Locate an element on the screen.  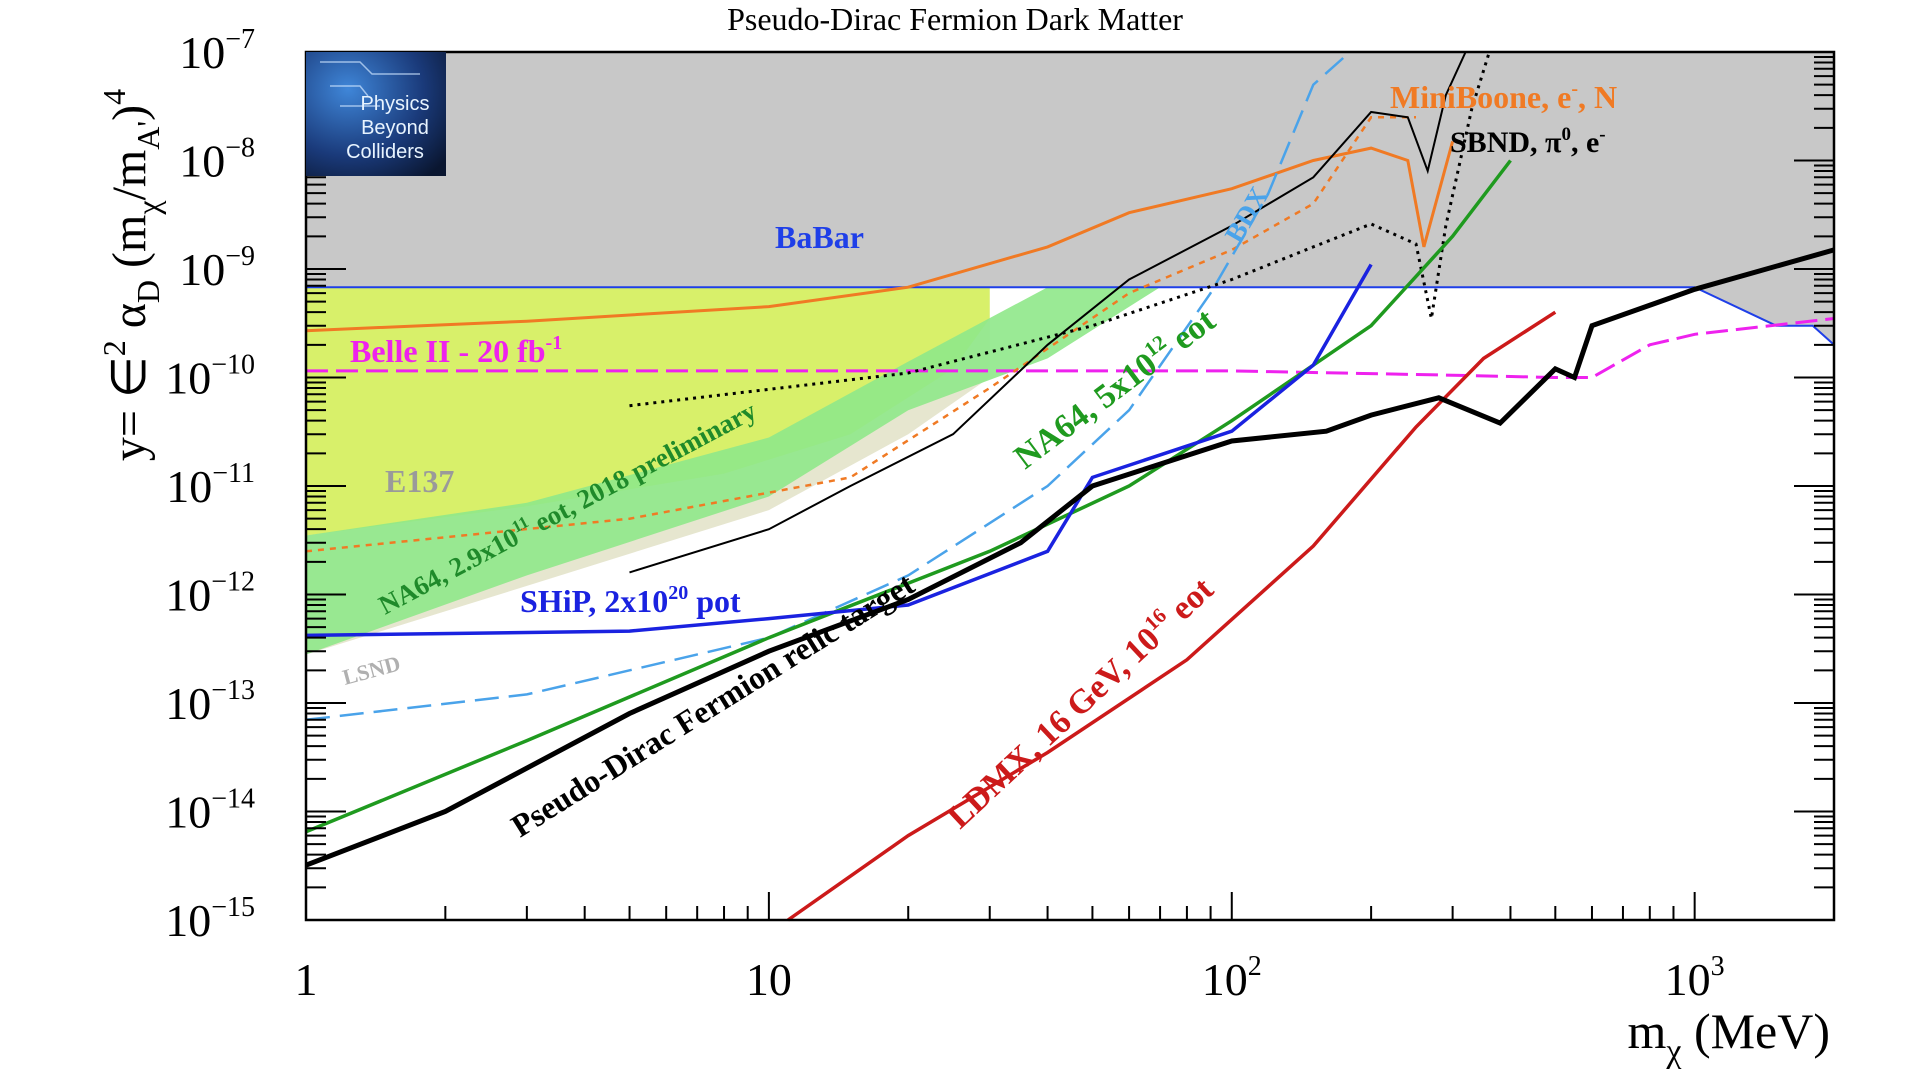
svg-text: y= ∈2 αD (mχ/mA')4 is located at coordinates (131, 275).